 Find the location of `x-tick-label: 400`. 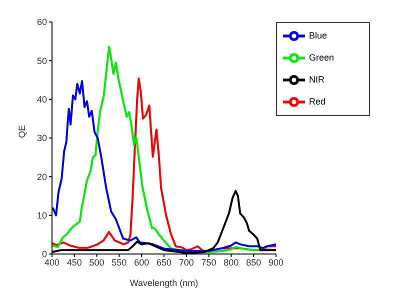

x-tick-label: 400 is located at coordinates (52, 262).